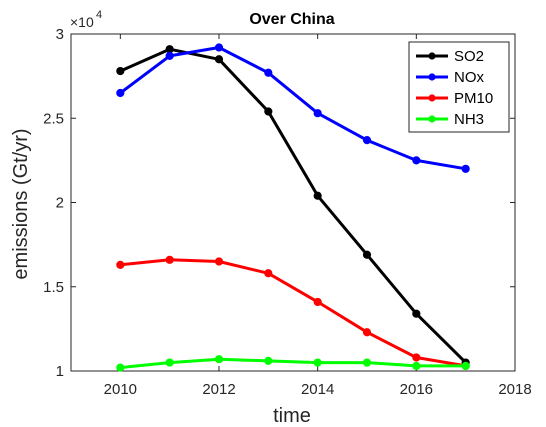  What do you see at coordinates (469, 77) in the screenshot?
I see `legend-label-nox: NOx` at bounding box center [469, 77].